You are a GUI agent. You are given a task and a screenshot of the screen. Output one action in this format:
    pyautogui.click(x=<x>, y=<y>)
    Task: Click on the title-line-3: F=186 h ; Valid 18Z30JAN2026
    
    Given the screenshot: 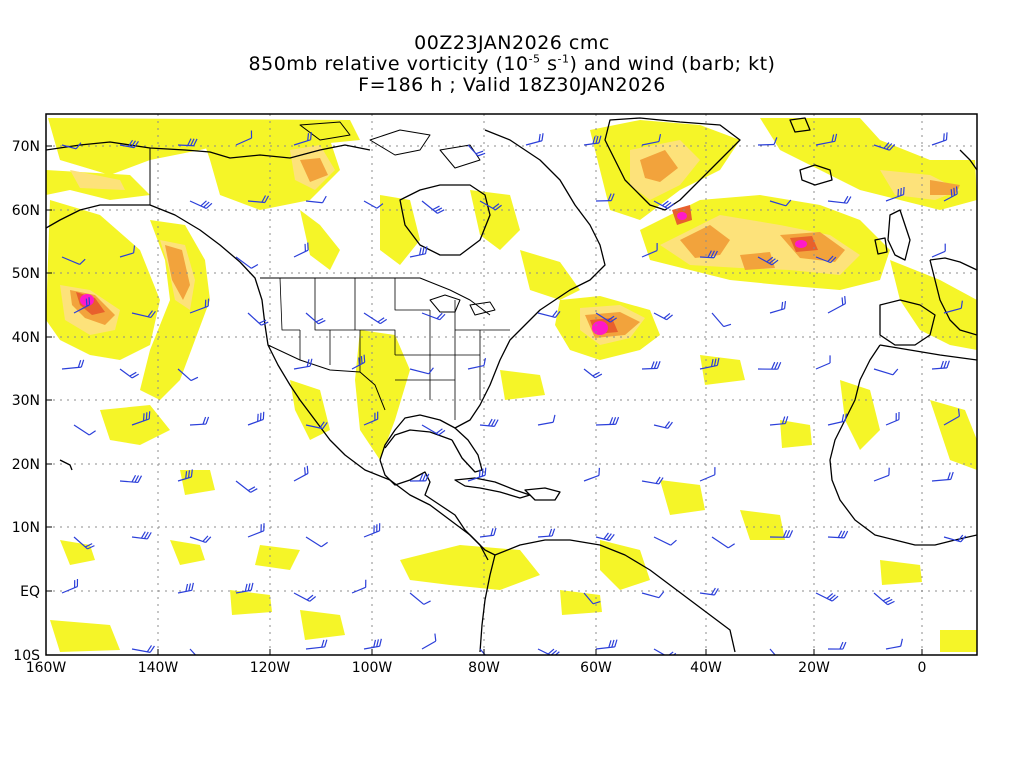 What is the action you would take?
    pyautogui.click(x=512, y=85)
    